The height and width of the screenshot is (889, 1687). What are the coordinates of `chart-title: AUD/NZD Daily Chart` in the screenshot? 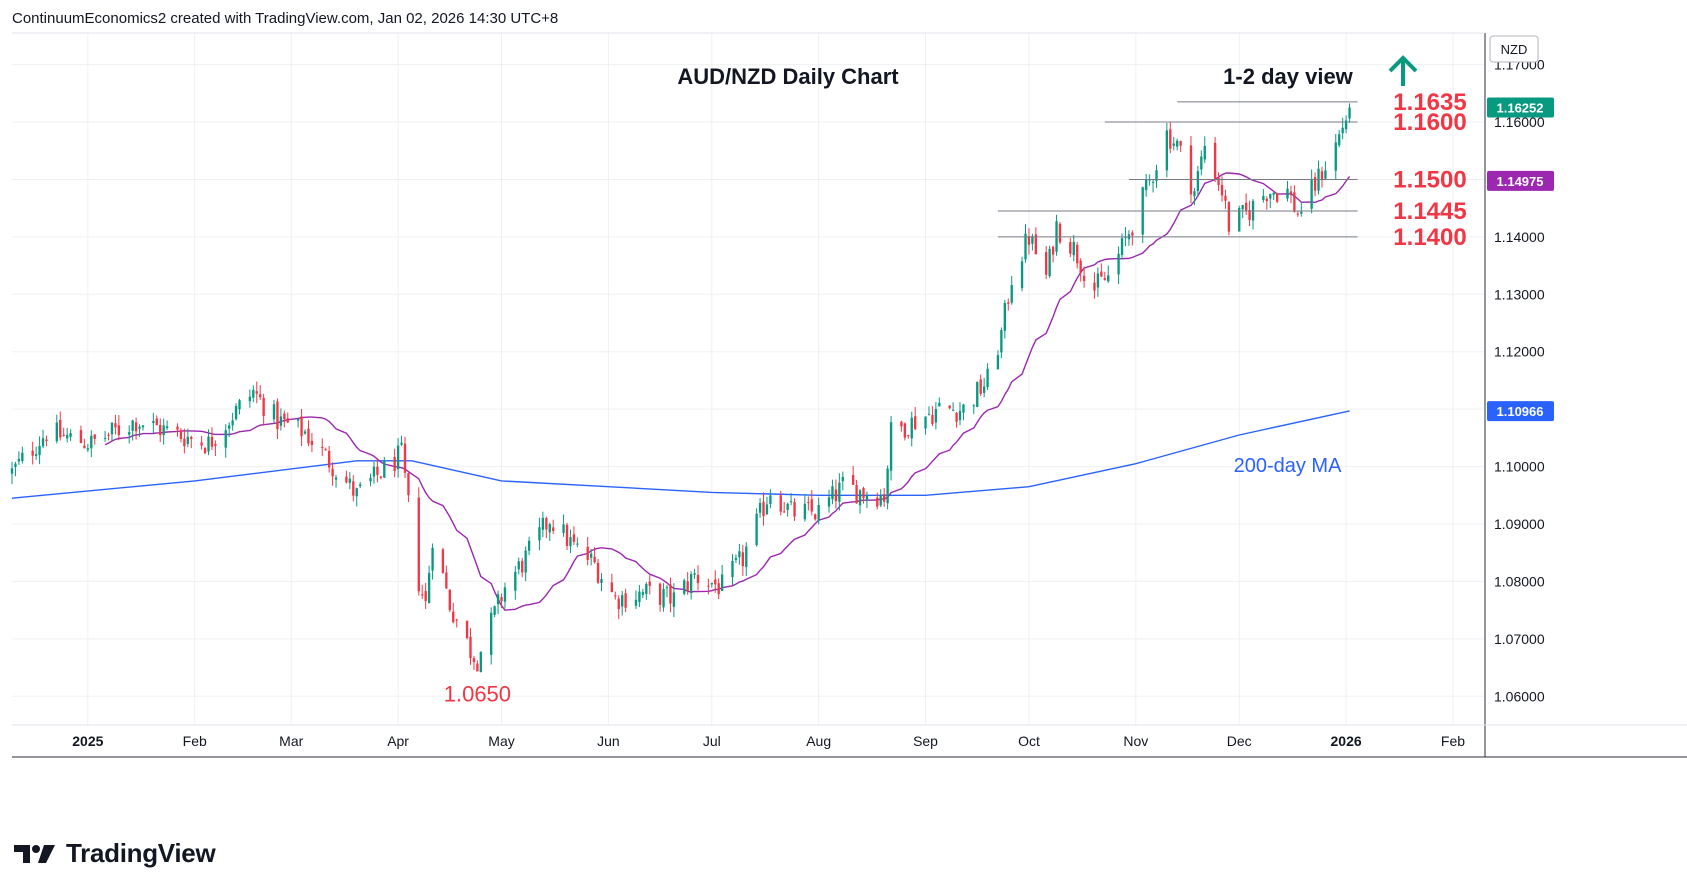 It's located at (788, 76).